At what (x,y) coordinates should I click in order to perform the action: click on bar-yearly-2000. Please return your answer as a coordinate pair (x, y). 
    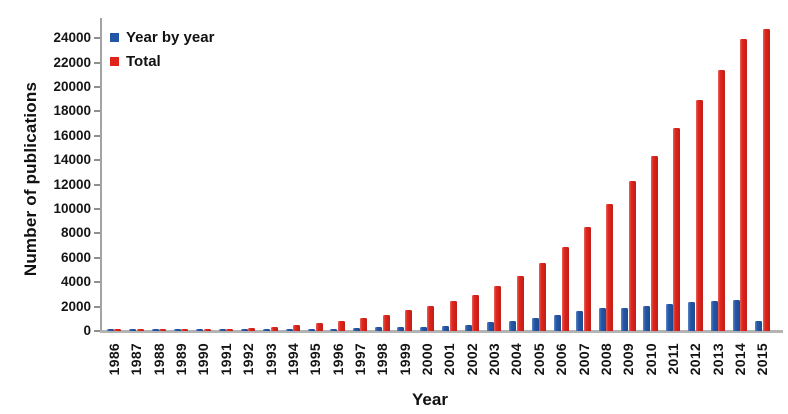
    Looking at the image, I should click on (423, 328).